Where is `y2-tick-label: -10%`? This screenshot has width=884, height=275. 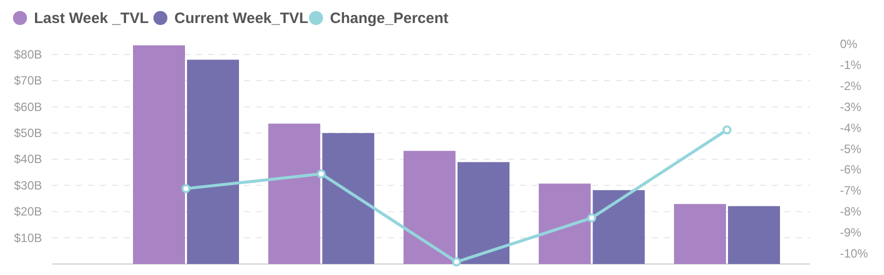
y2-tick-label: -10% is located at coordinates (854, 253).